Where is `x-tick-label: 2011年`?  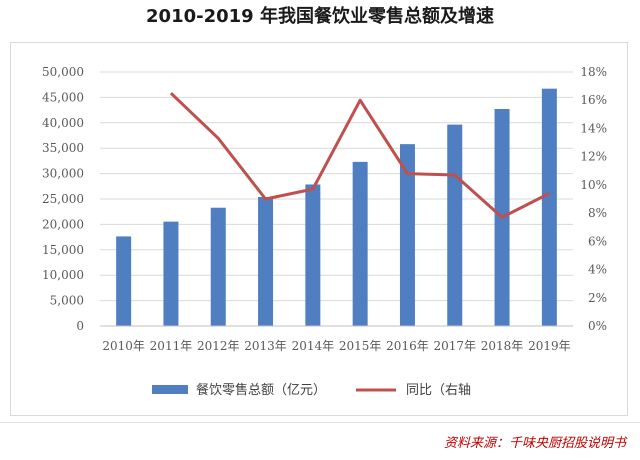 x-tick-label: 2011年 is located at coordinates (171, 346).